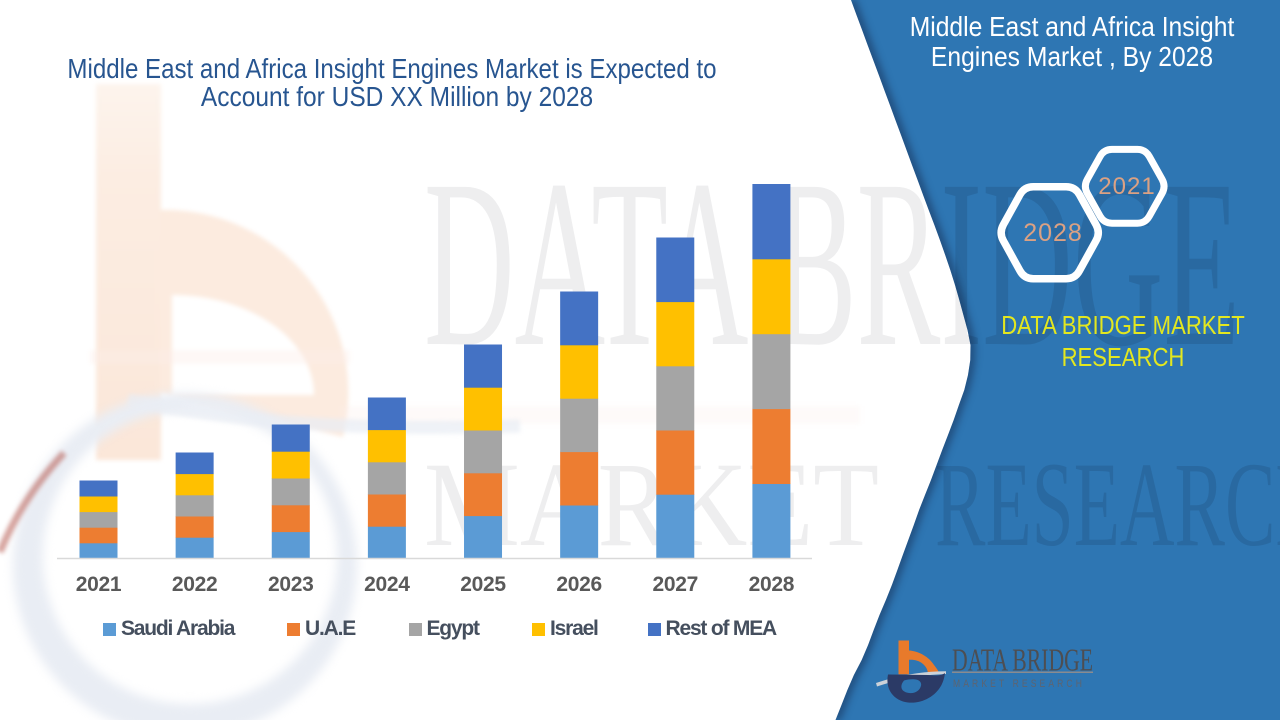 This screenshot has width=1280, height=720. I want to click on svg-text: MARKET RESEARCH, so click(1019, 684).